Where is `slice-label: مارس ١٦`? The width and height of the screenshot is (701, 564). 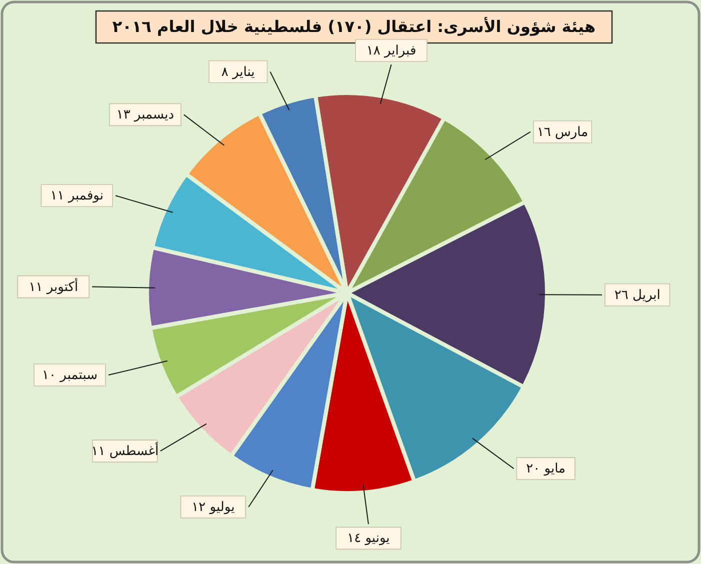 slice-label: مارس ١٦ is located at coordinates (562, 132).